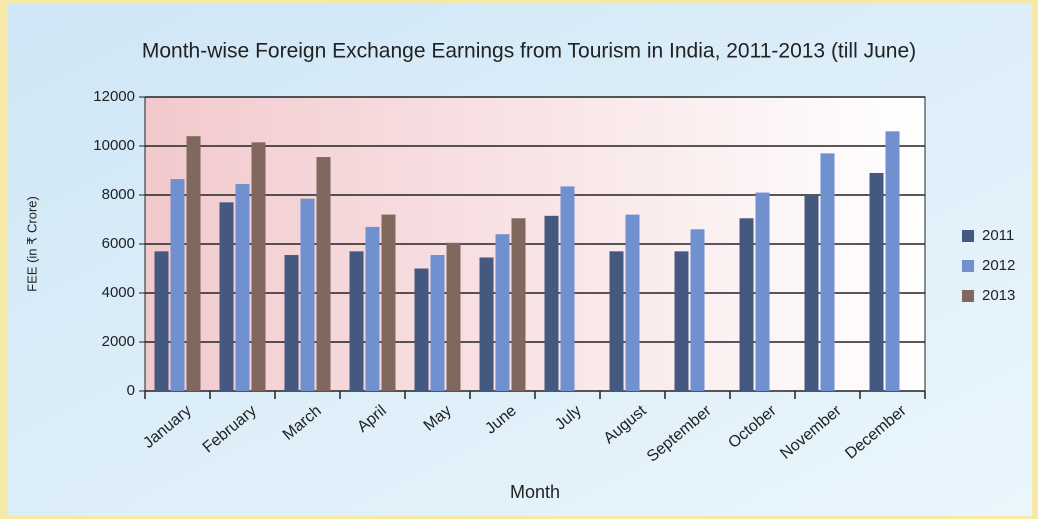  What do you see at coordinates (31, 244) in the screenshot?
I see `y-axis-label: FEE (in ₹ Crore)` at bounding box center [31, 244].